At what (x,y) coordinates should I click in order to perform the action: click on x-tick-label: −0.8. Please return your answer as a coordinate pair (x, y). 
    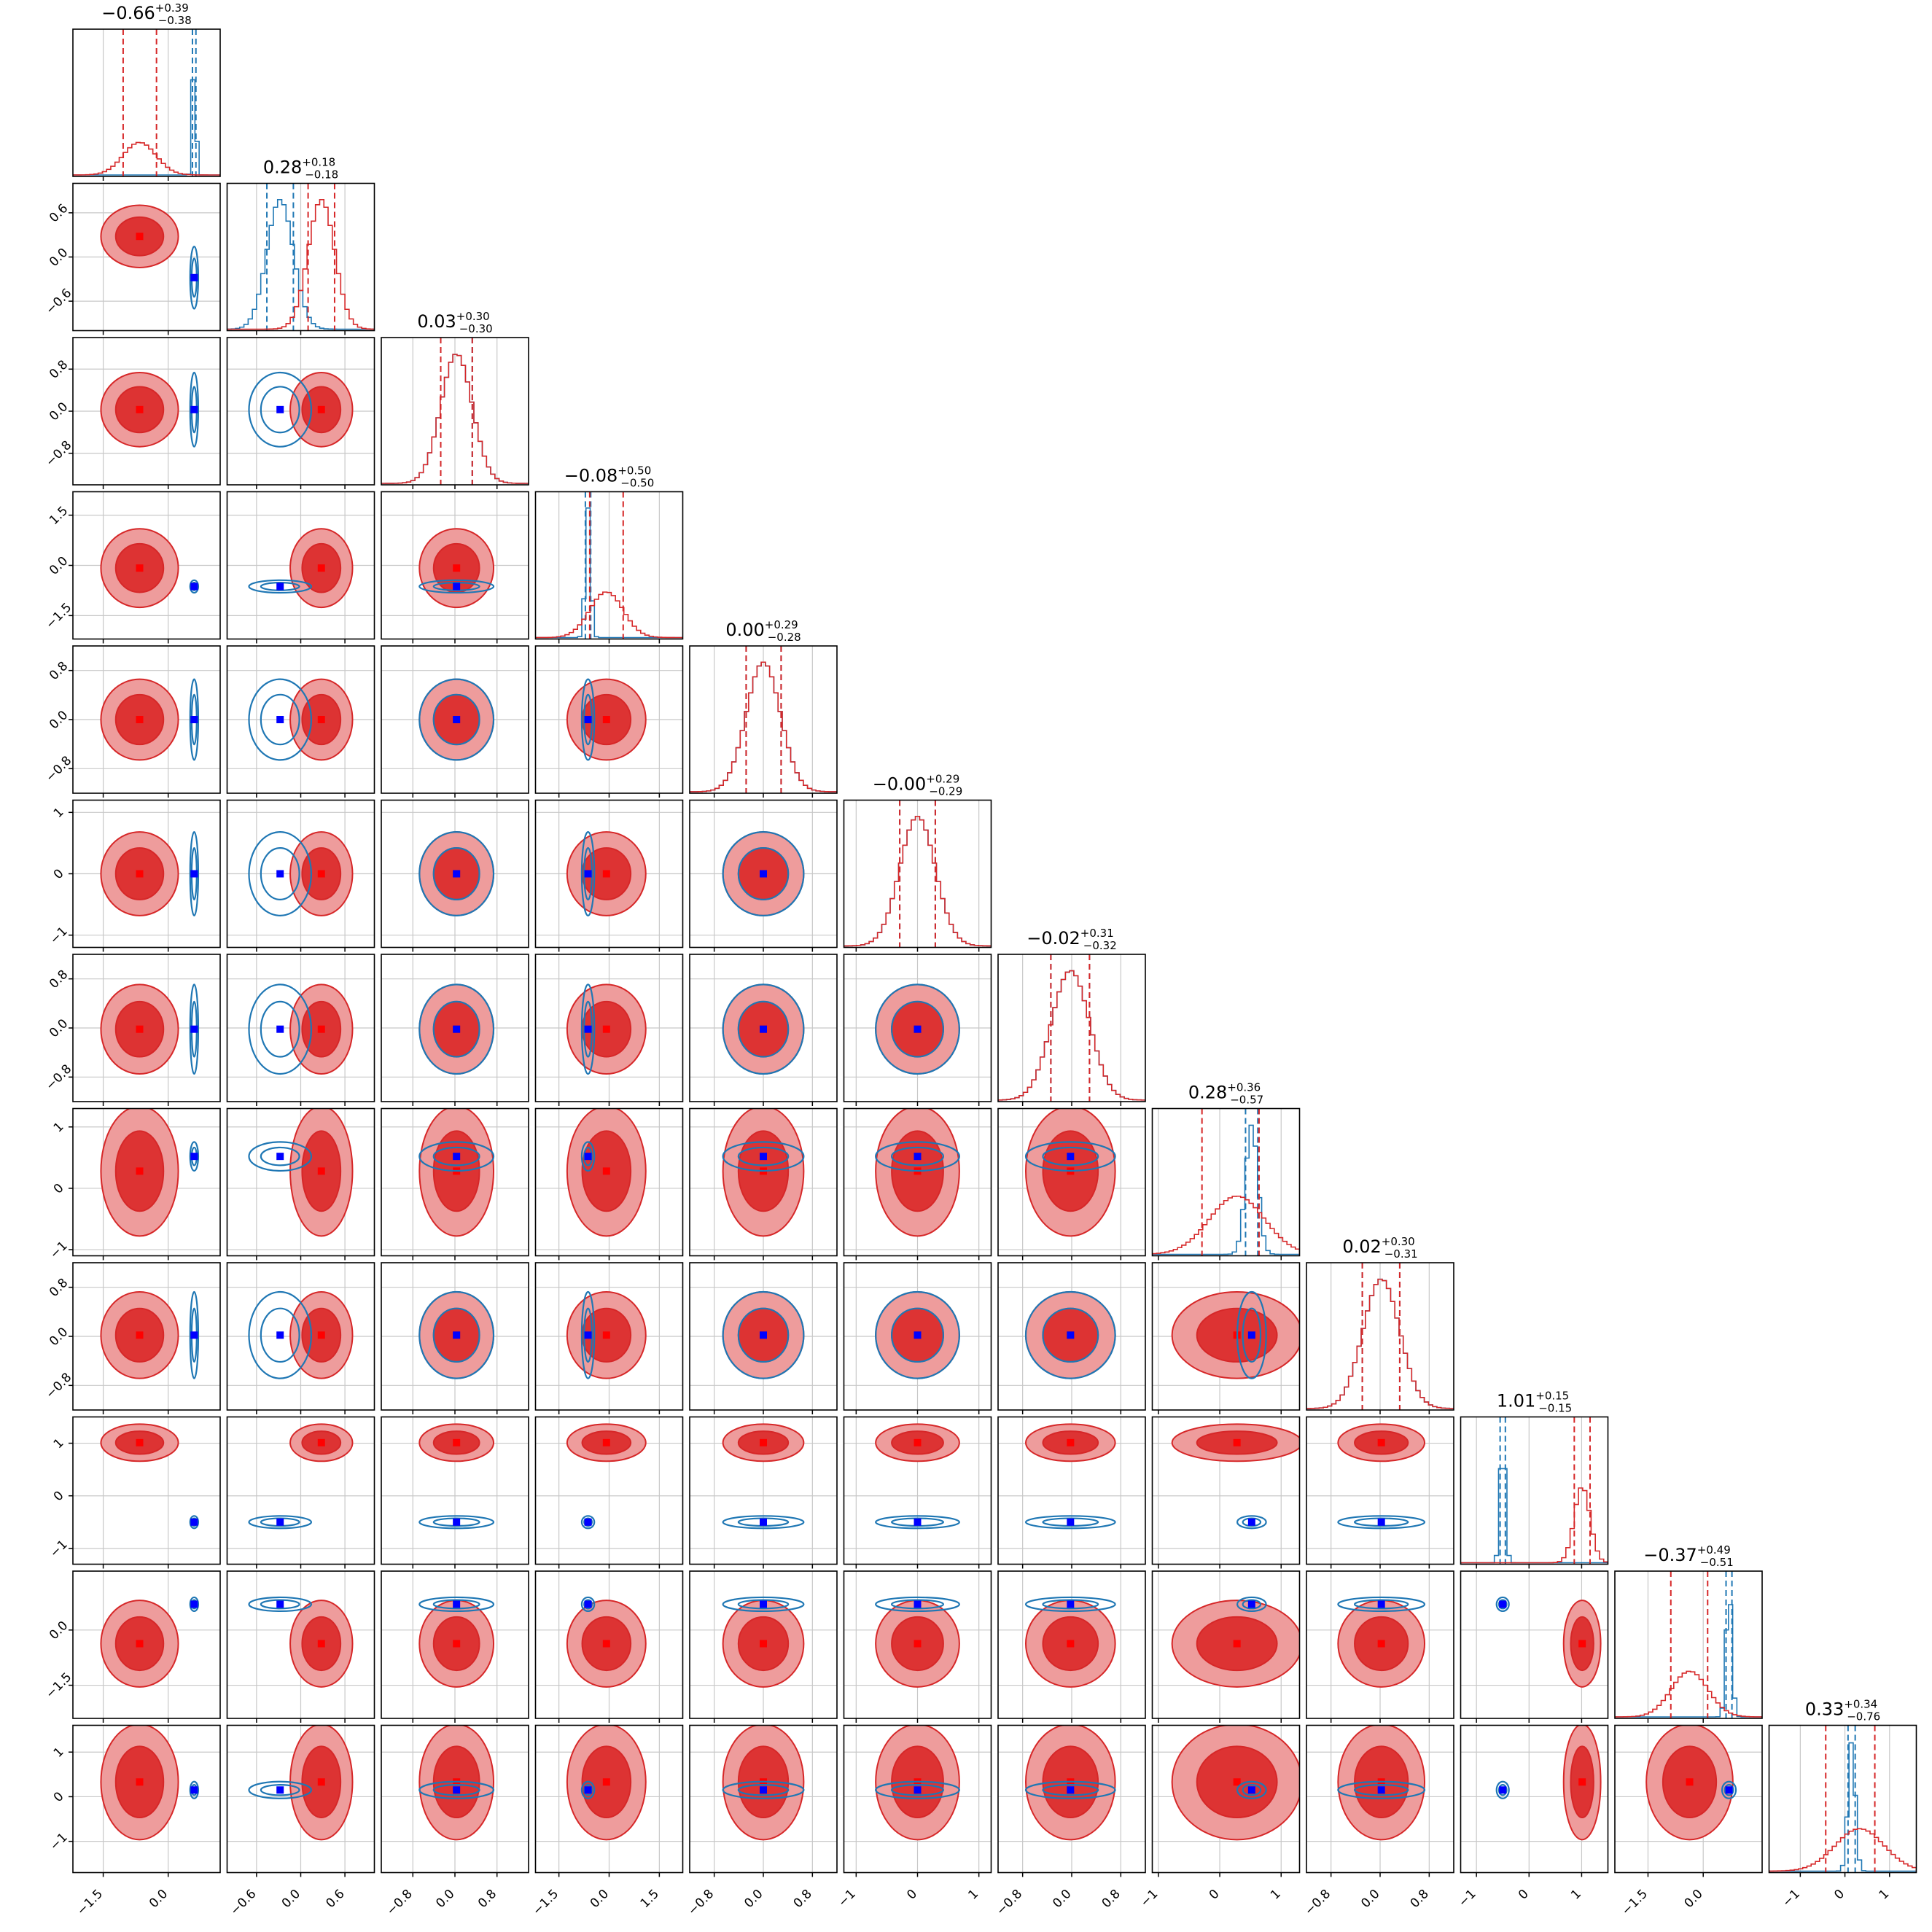
    Looking at the image, I should click on (1009, 1902).